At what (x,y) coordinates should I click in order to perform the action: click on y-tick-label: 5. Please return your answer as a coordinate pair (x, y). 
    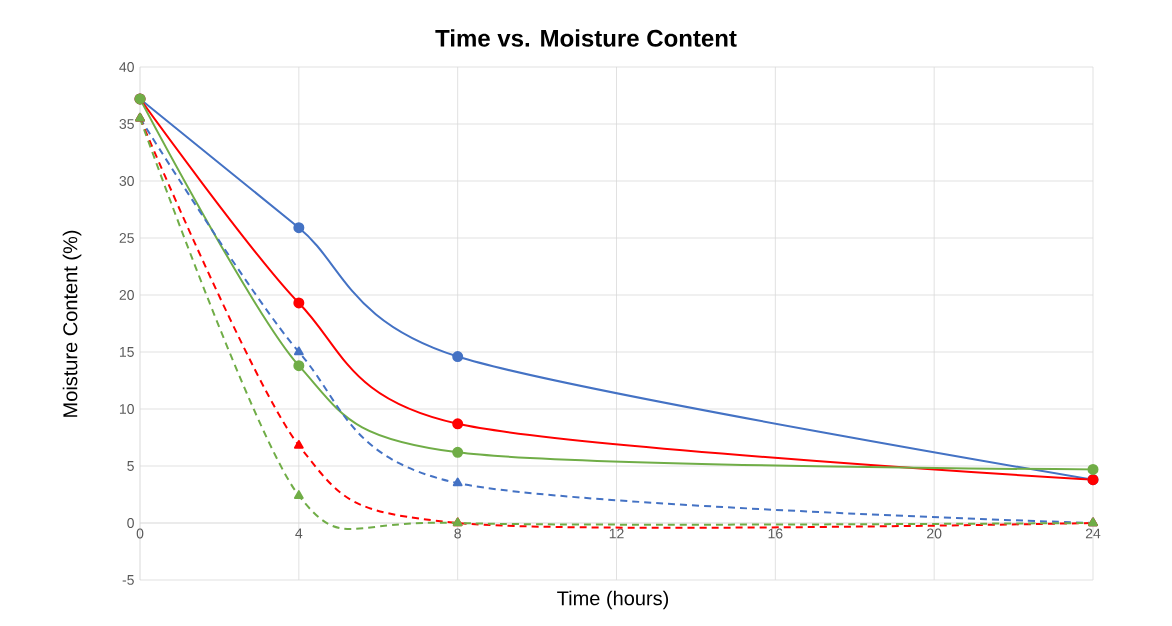
    Looking at the image, I should click on (130, 466).